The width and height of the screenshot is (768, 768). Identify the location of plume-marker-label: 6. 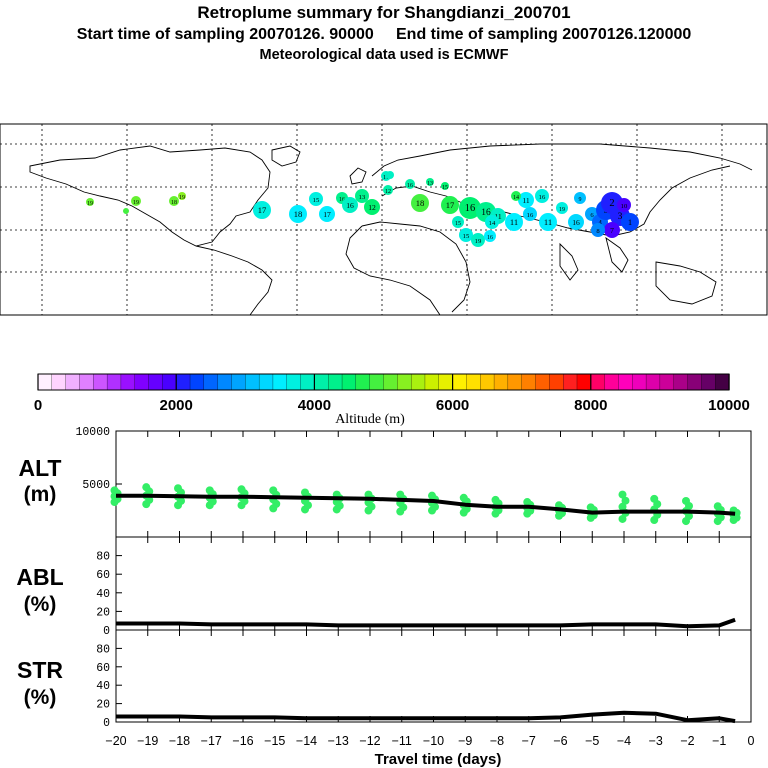
(592, 215).